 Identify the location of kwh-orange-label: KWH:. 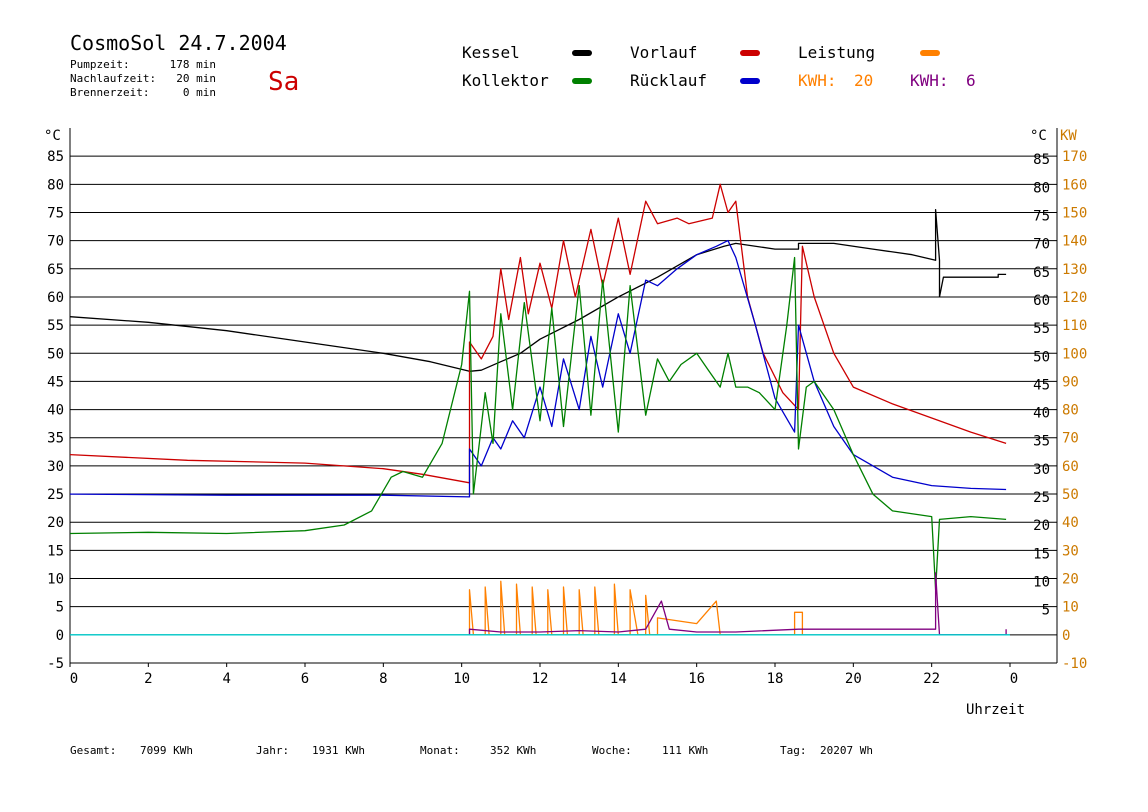
(817, 80).